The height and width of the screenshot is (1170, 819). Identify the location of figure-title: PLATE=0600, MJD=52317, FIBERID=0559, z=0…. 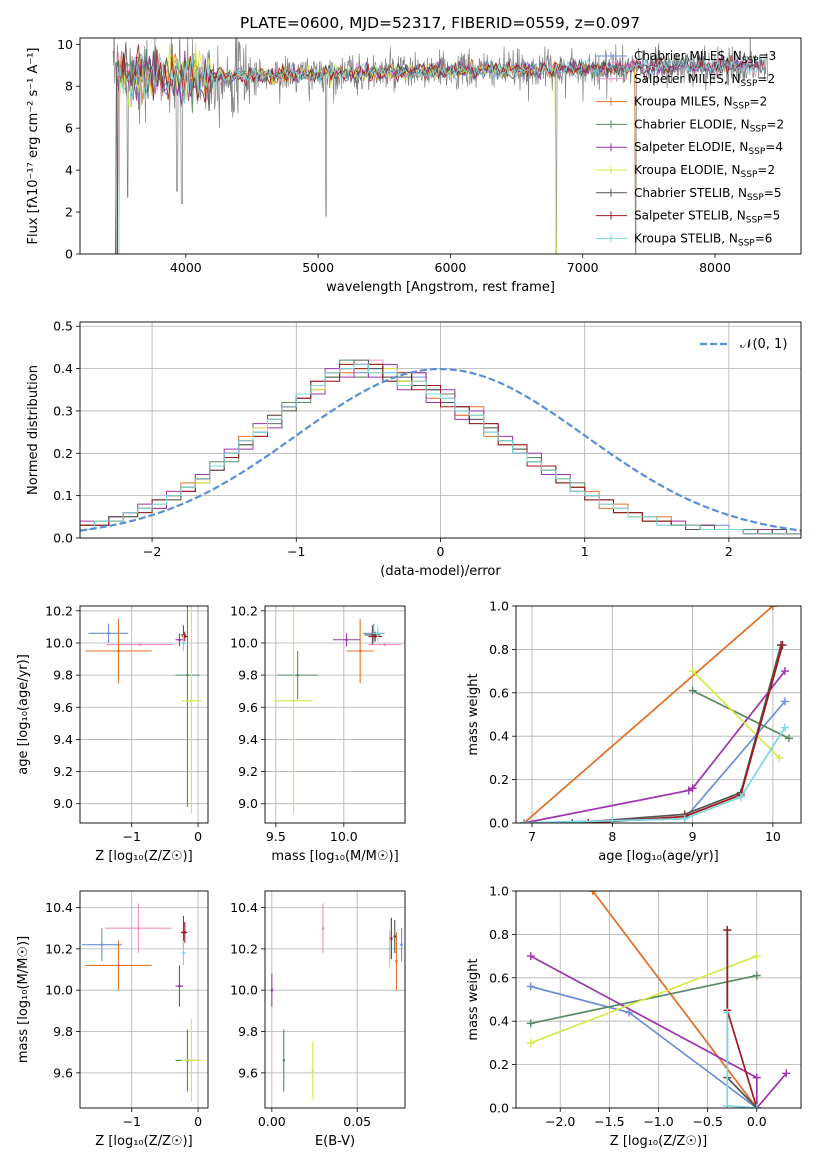
(440, 23).